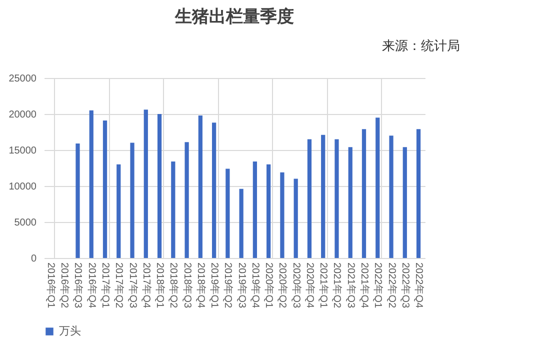  I want to click on y-tick-label: 5000, so click(25, 223).